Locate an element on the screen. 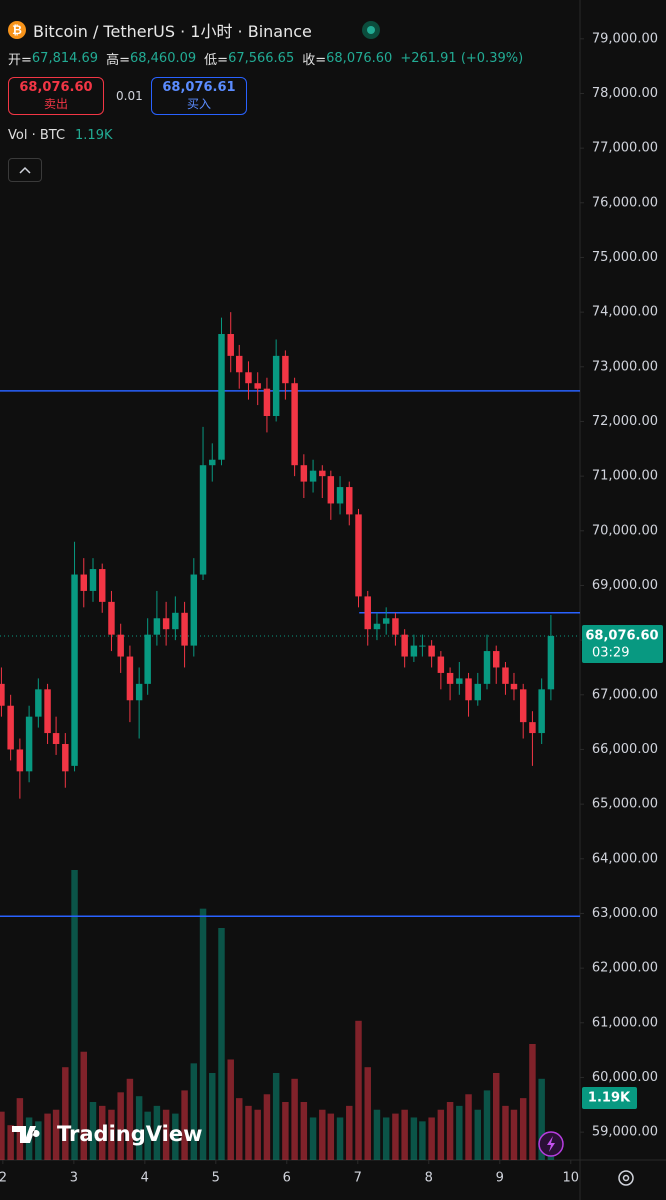 The width and height of the screenshot is (666, 1200). collapse-button is located at coordinates (25, 170).